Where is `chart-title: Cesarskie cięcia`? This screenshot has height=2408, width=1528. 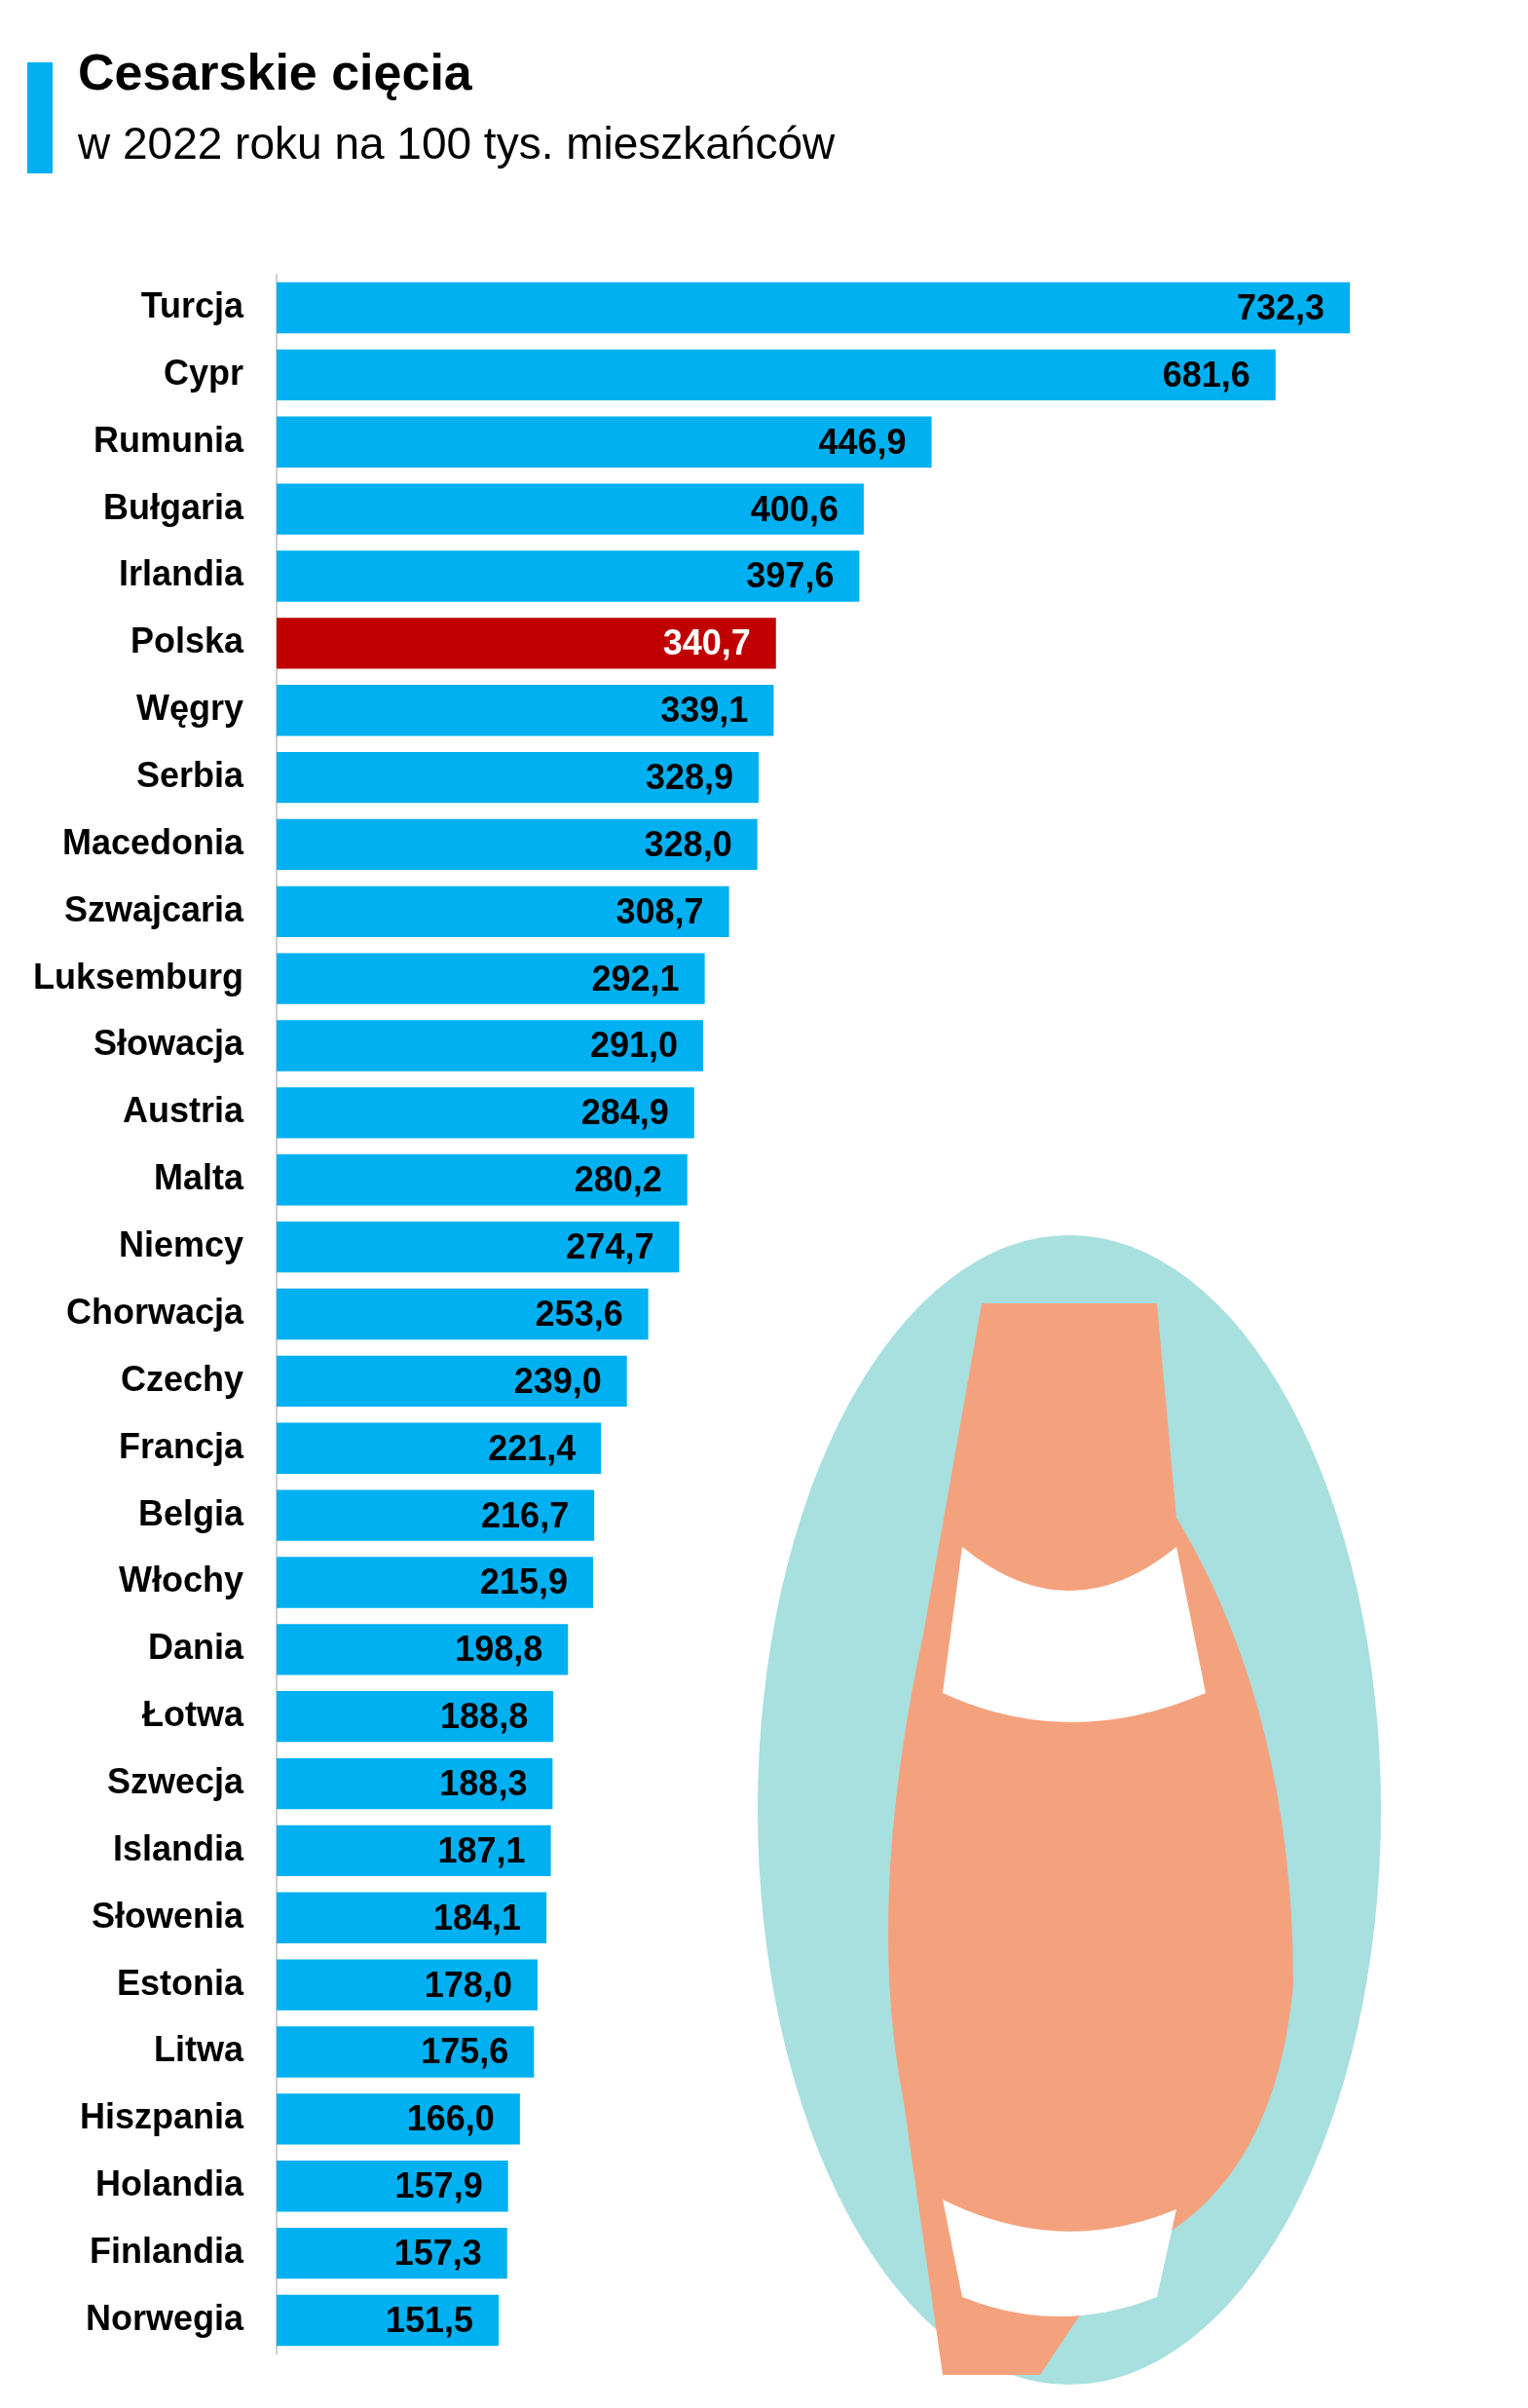 chart-title: Cesarskie cięcia is located at coordinates (275, 72).